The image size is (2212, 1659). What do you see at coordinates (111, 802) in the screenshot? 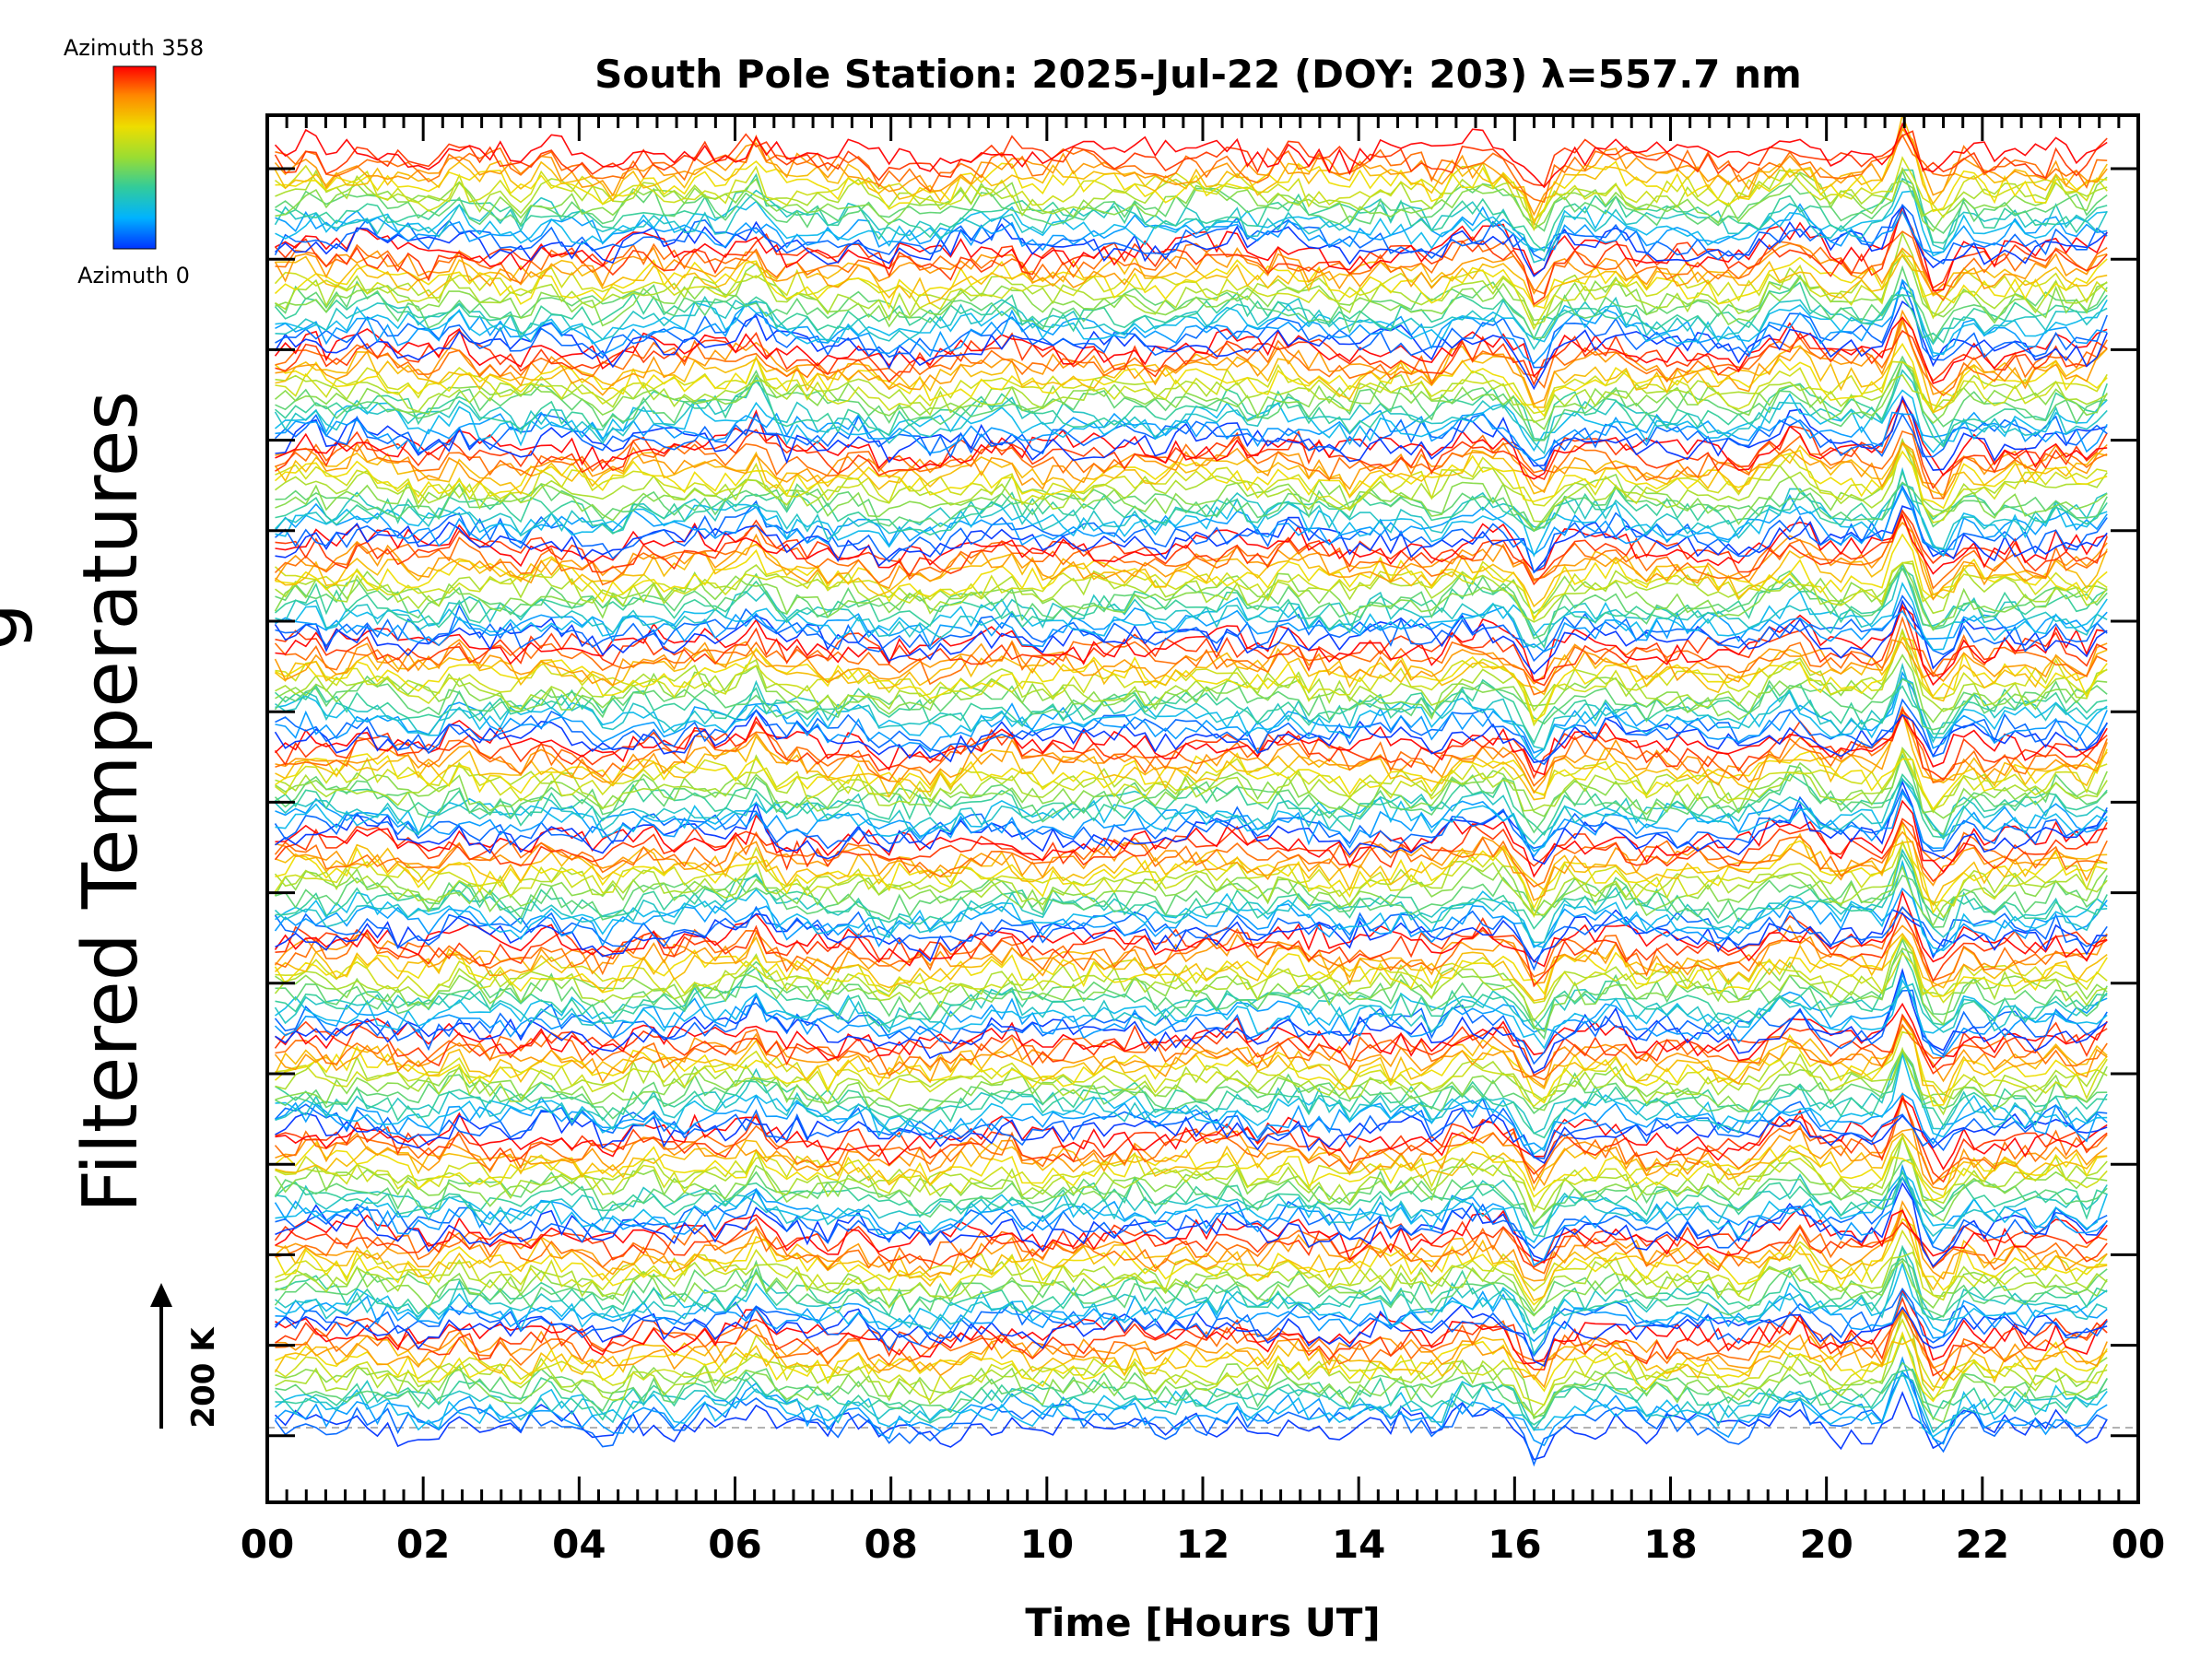
I see `y-axis-label: Filtered Temperatures` at bounding box center [111, 802].